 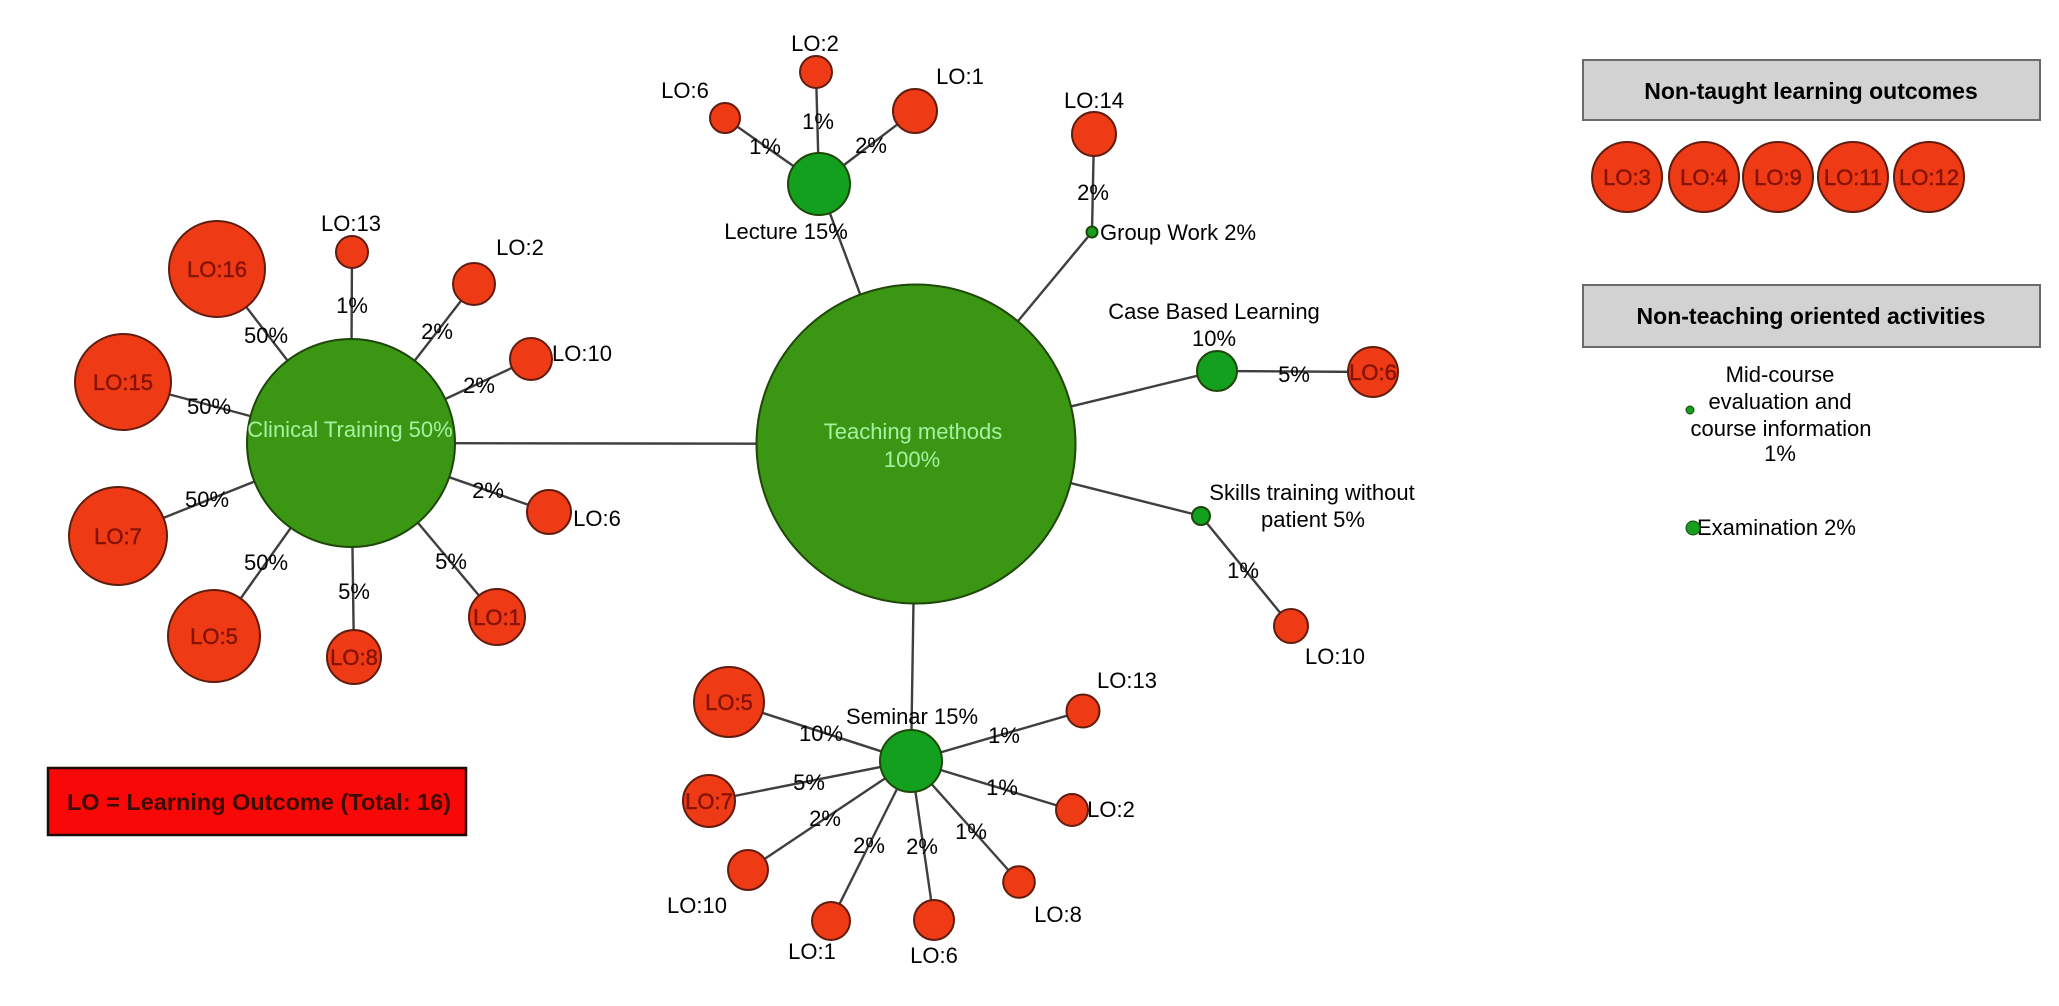 What do you see at coordinates (912, 459) in the screenshot?
I see `svg-text: 100%` at bounding box center [912, 459].